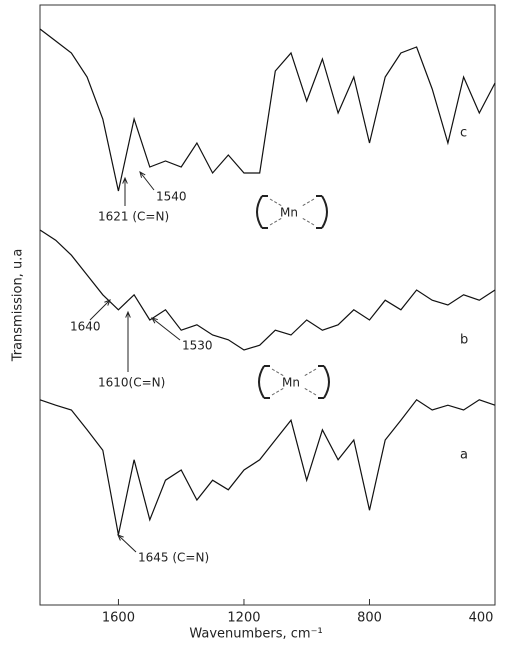 This screenshot has width=512, height=646. I want to click on annotation: 1640, so click(85, 327).